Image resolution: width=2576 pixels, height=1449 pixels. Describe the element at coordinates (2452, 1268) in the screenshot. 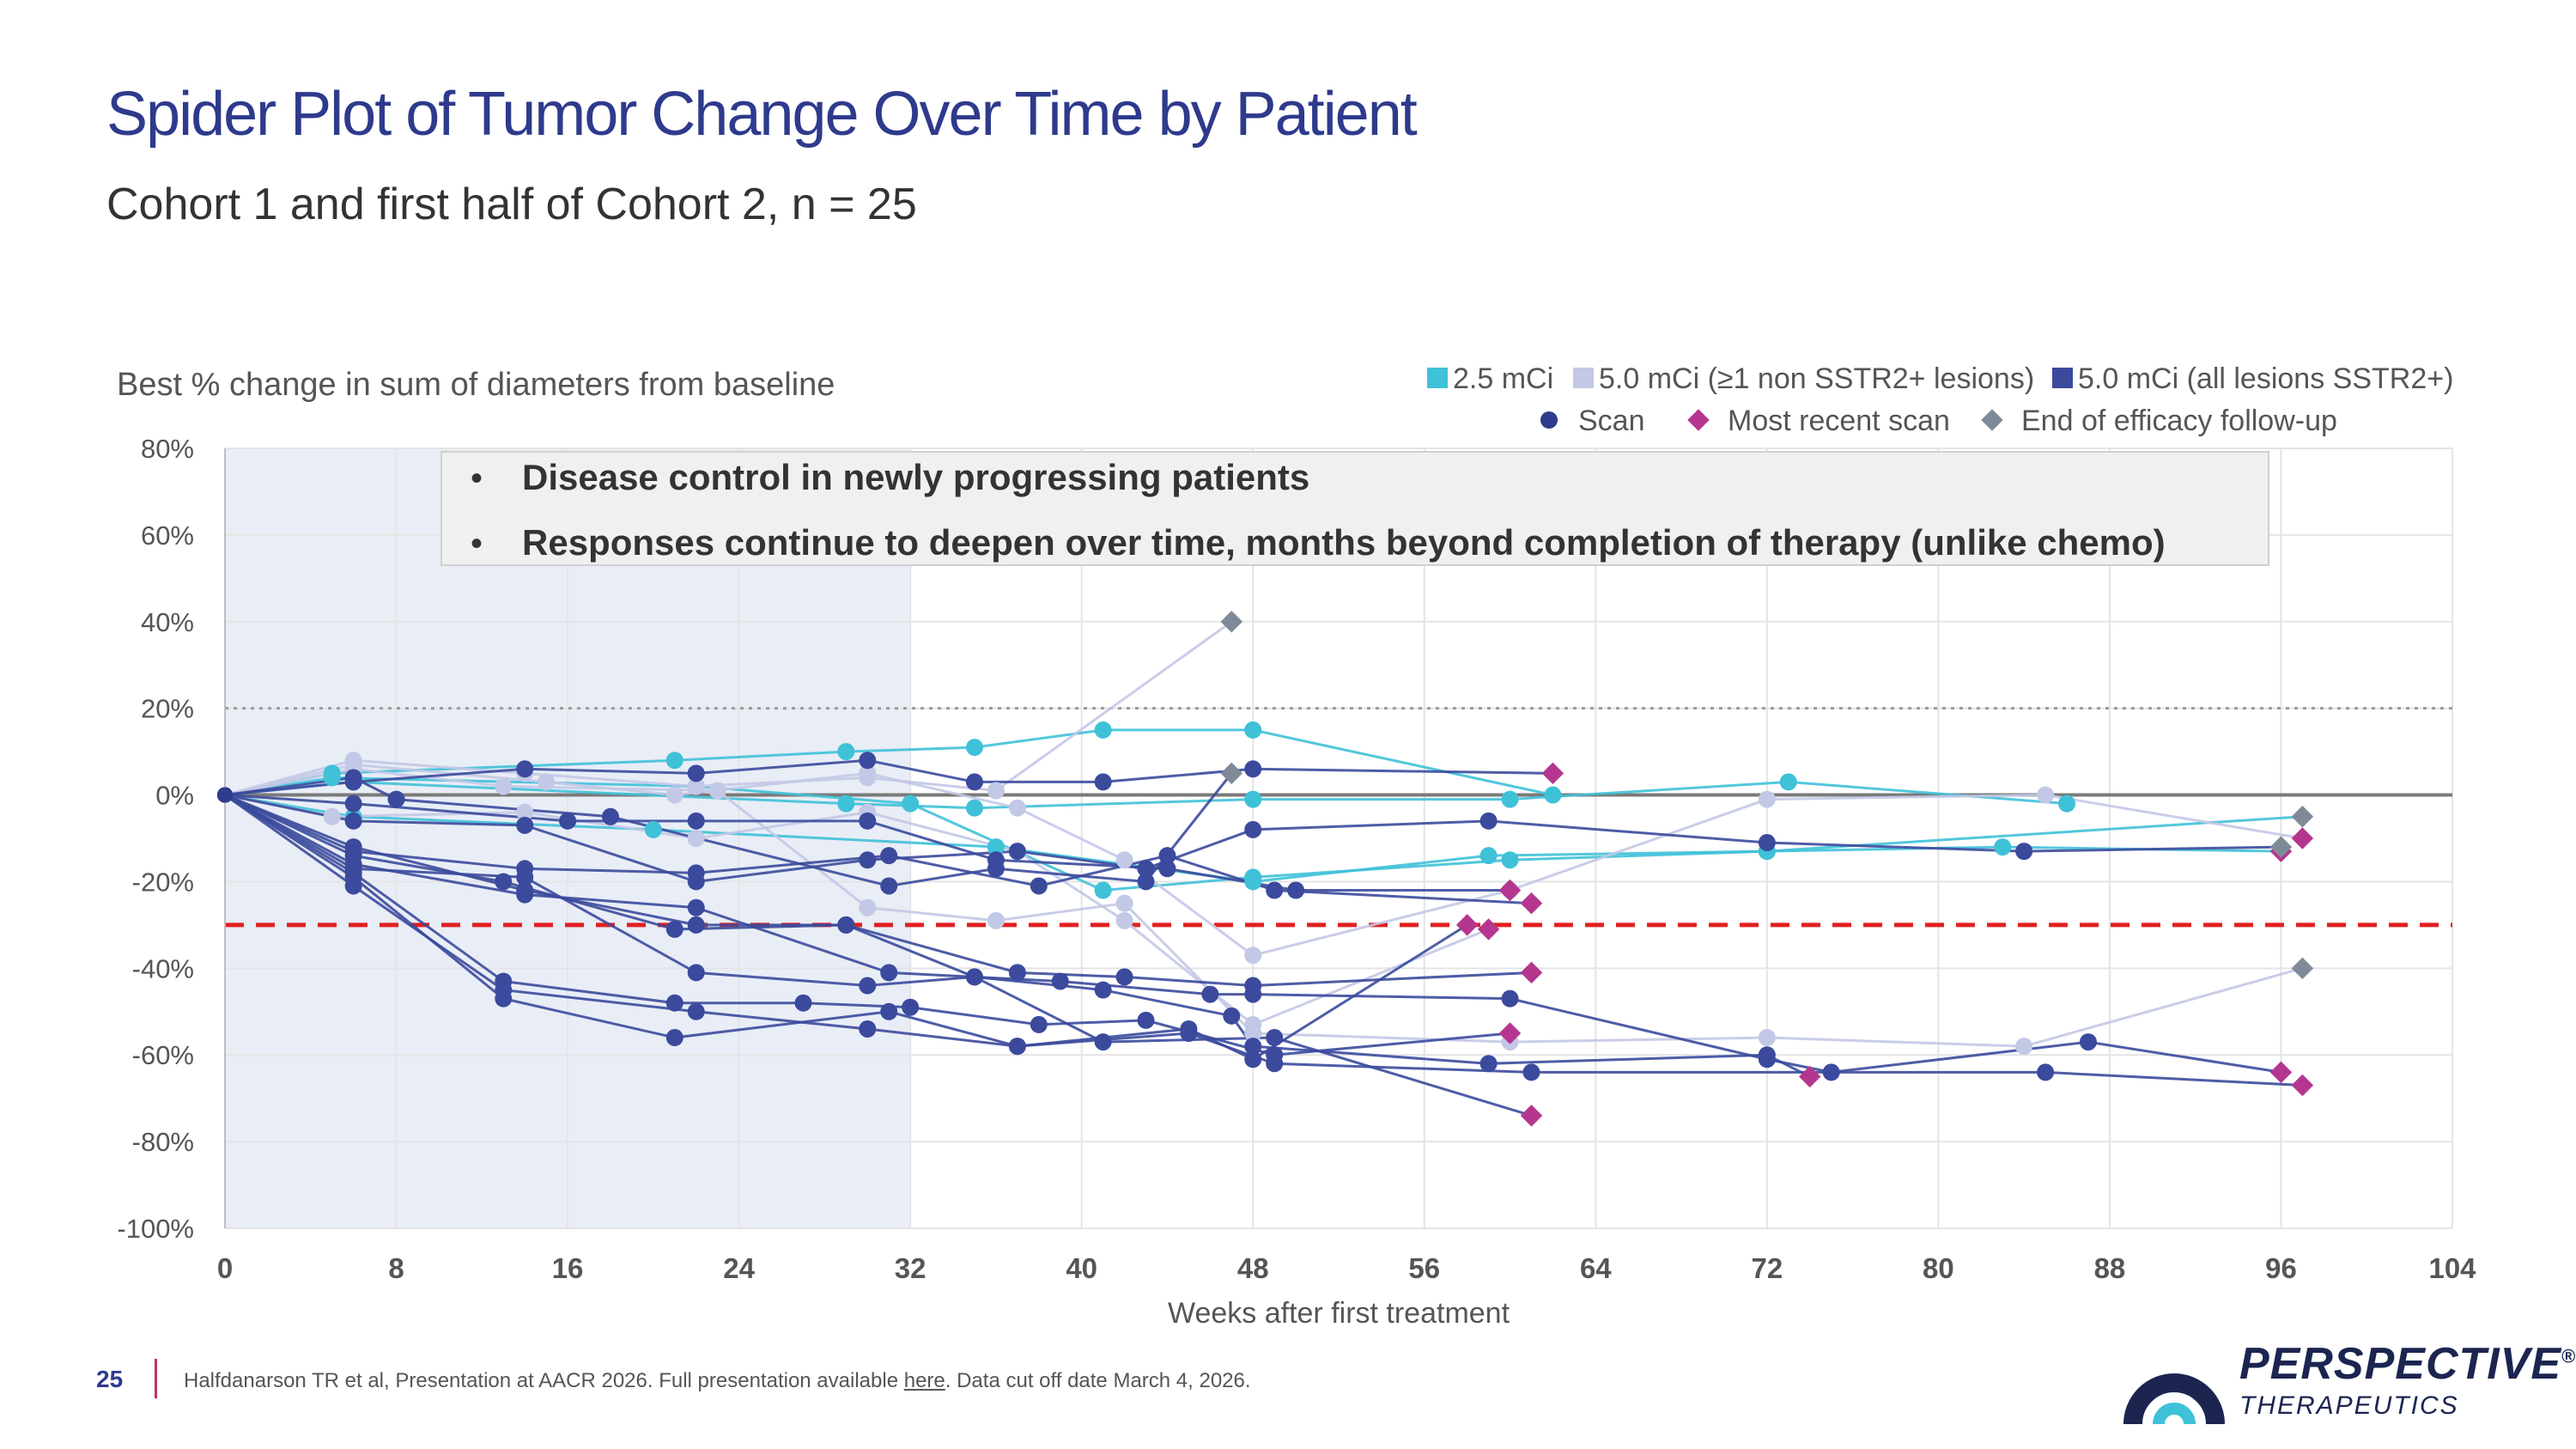

I see `x-tick-label: 104` at that location.